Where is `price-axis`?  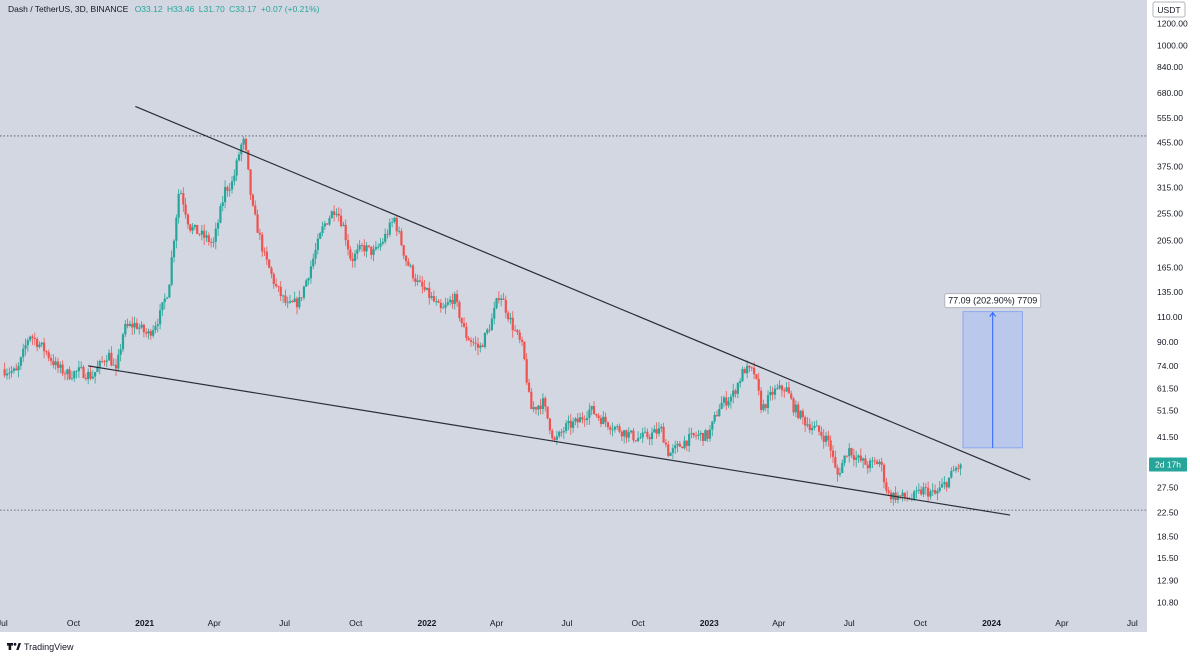
price-axis is located at coordinates (1173, 316).